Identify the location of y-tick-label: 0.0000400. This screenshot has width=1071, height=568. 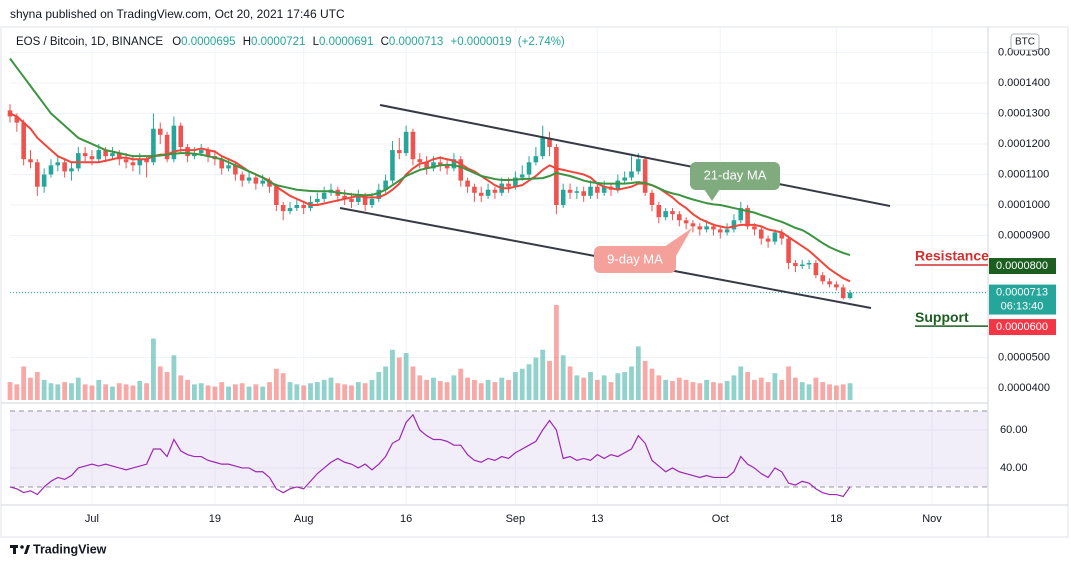
(1024, 388).